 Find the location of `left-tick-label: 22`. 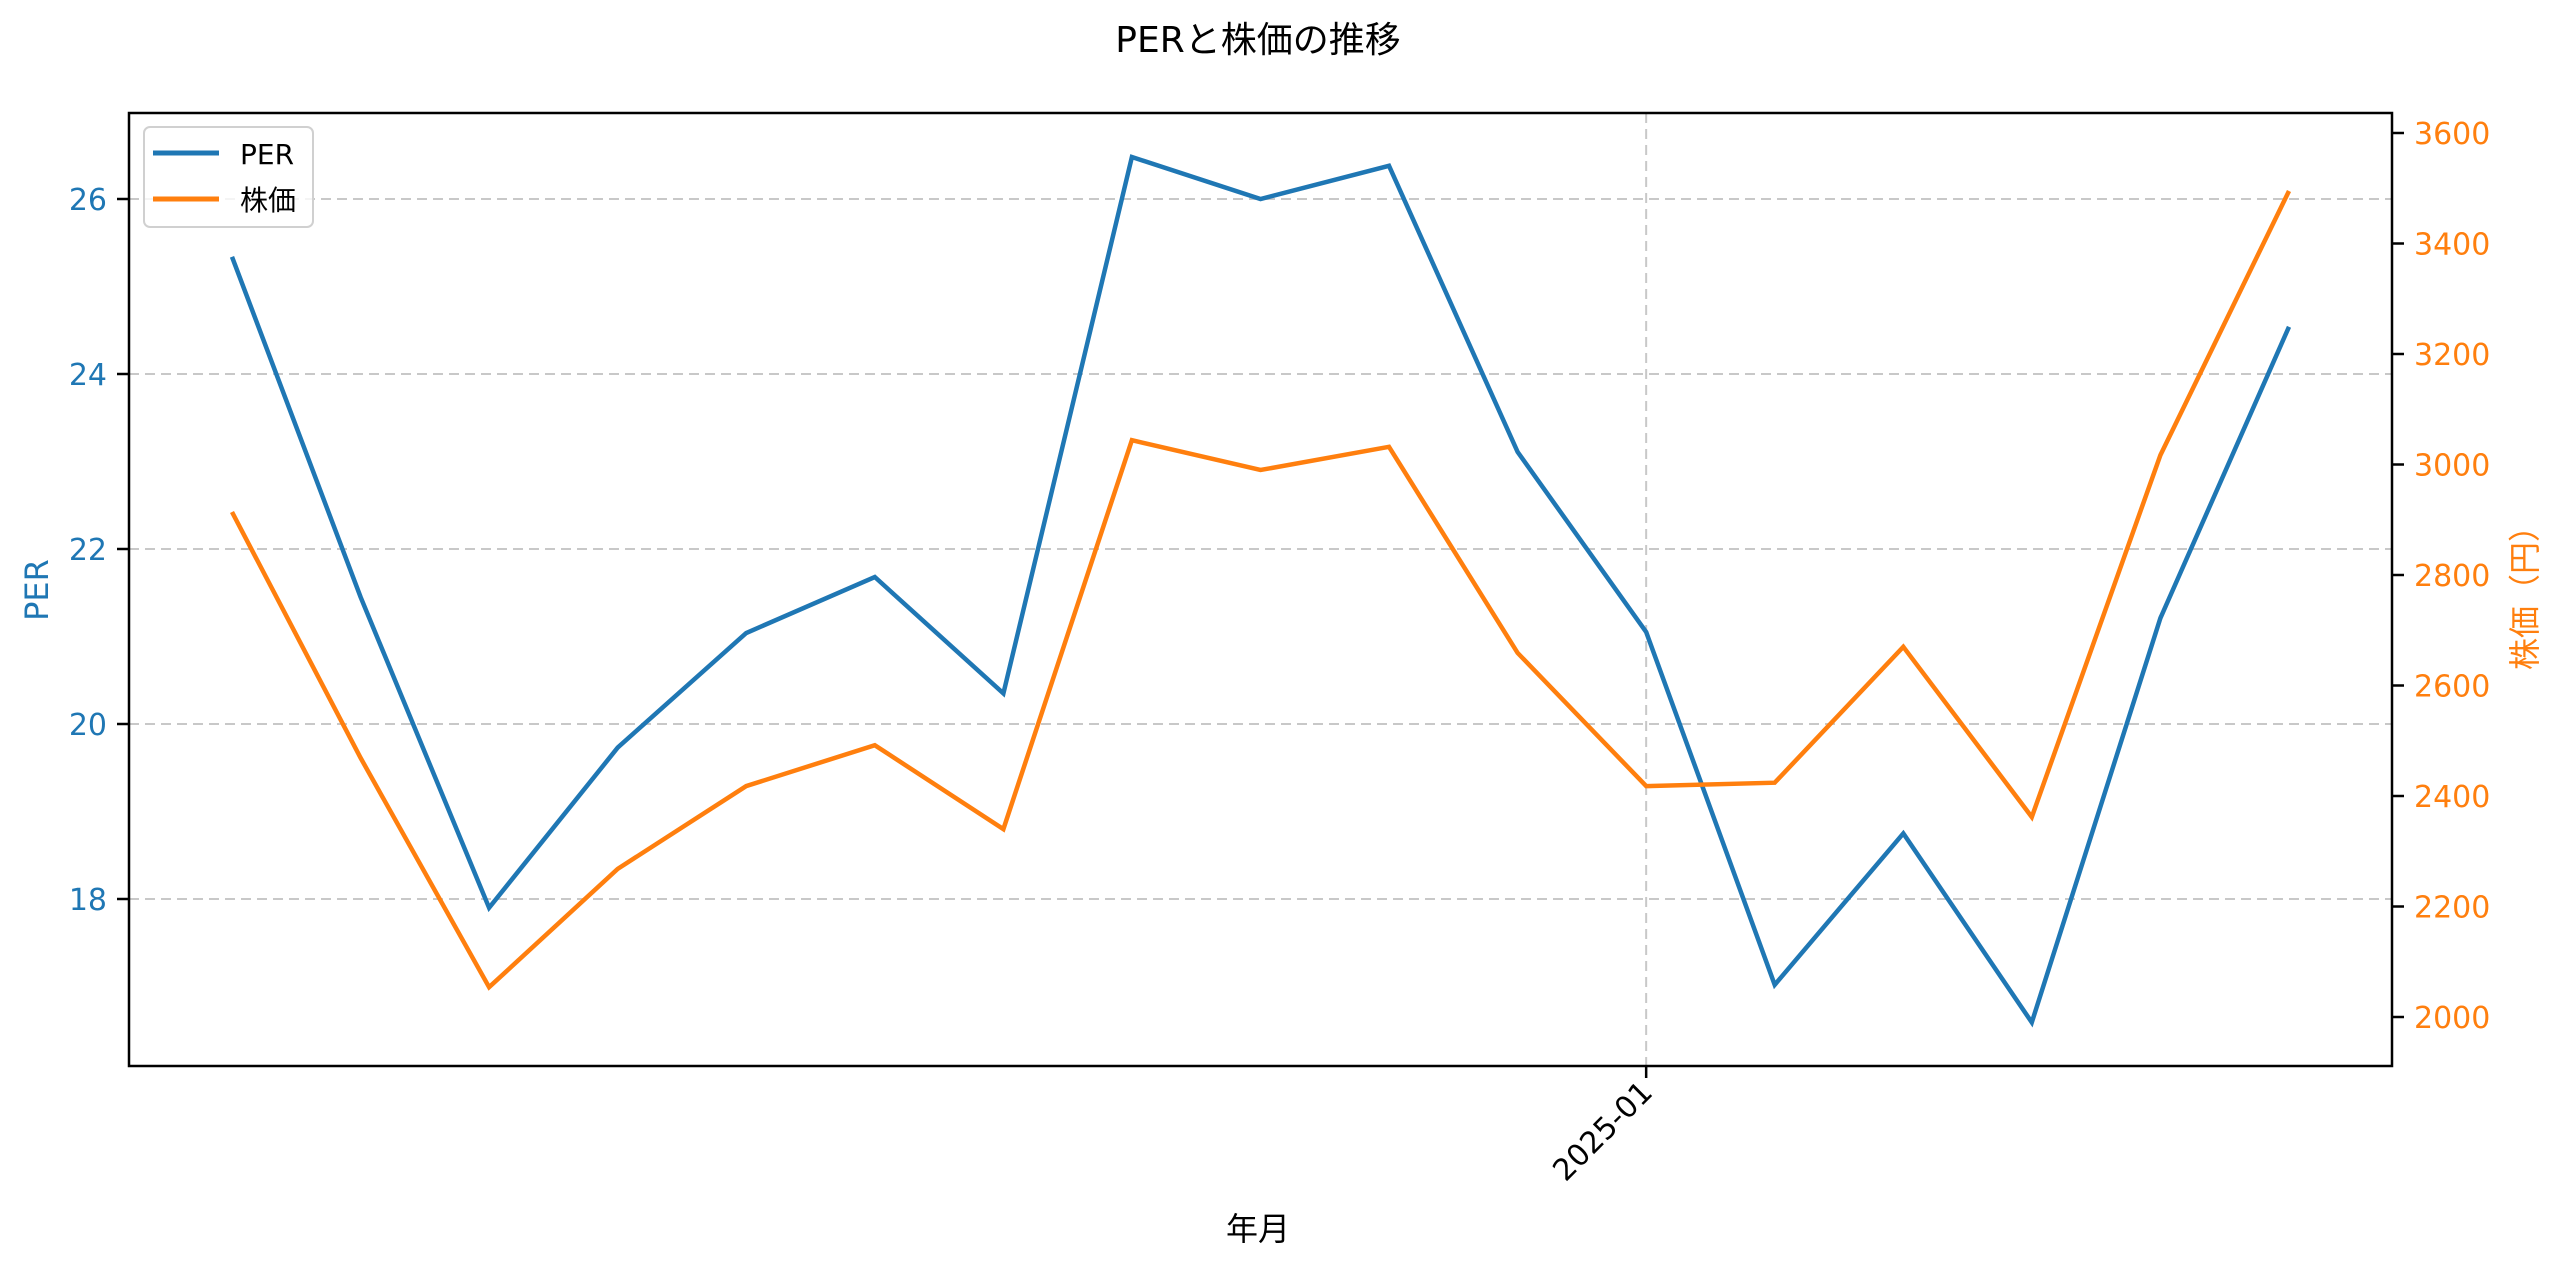

left-tick-label: 22 is located at coordinates (88, 550).